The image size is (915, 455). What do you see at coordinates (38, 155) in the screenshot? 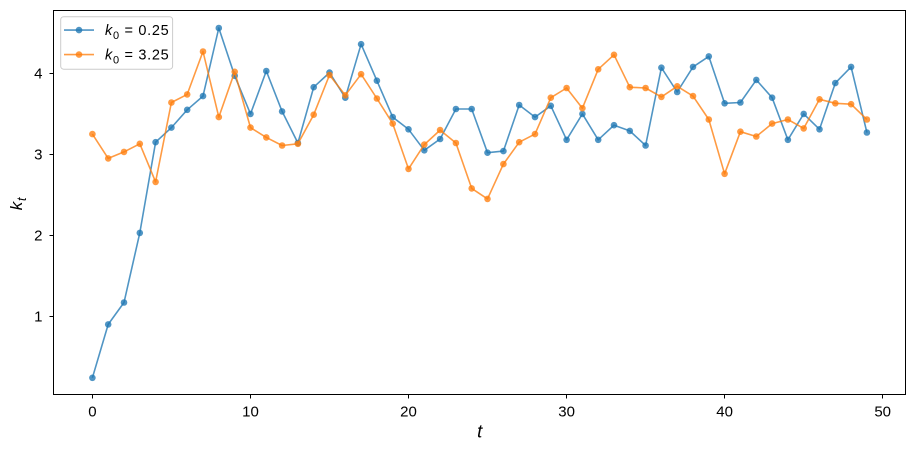
I see `svg-text: 3` at bounding box center [38, 155].